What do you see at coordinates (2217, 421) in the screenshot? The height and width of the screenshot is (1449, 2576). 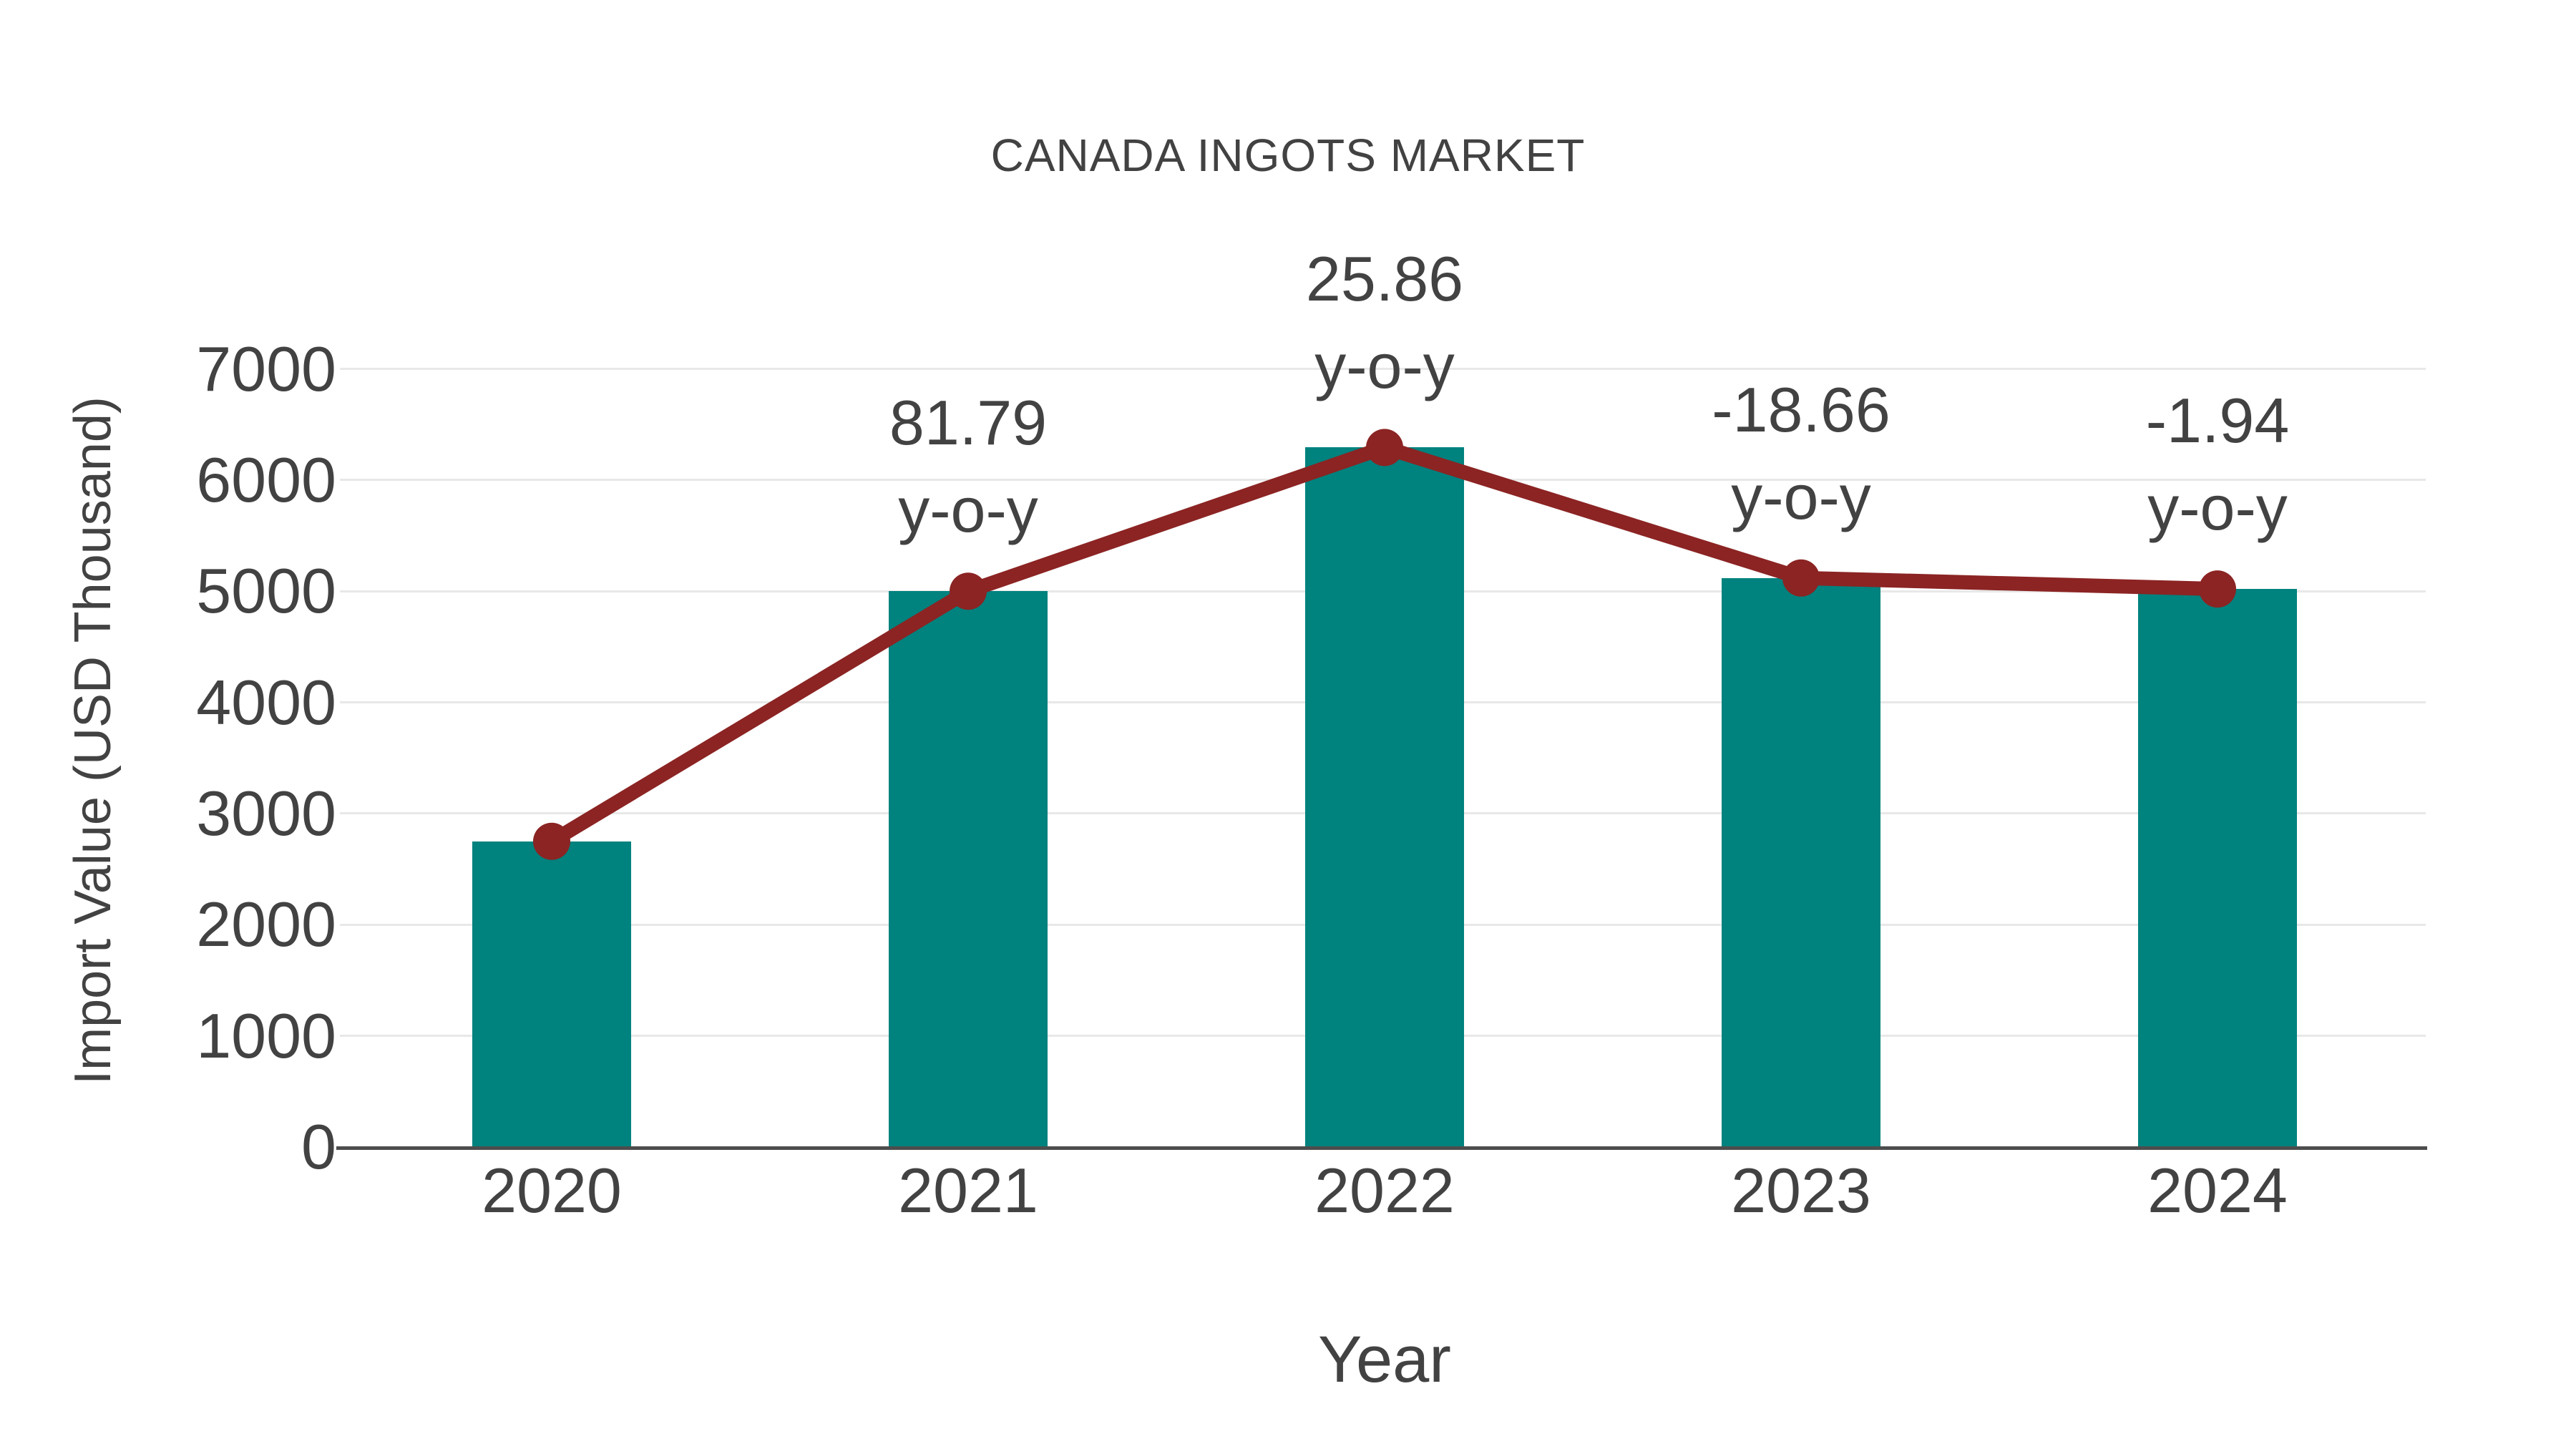 I see `yoy-value-2024: -1.94` at bounding box center [2217, 421].